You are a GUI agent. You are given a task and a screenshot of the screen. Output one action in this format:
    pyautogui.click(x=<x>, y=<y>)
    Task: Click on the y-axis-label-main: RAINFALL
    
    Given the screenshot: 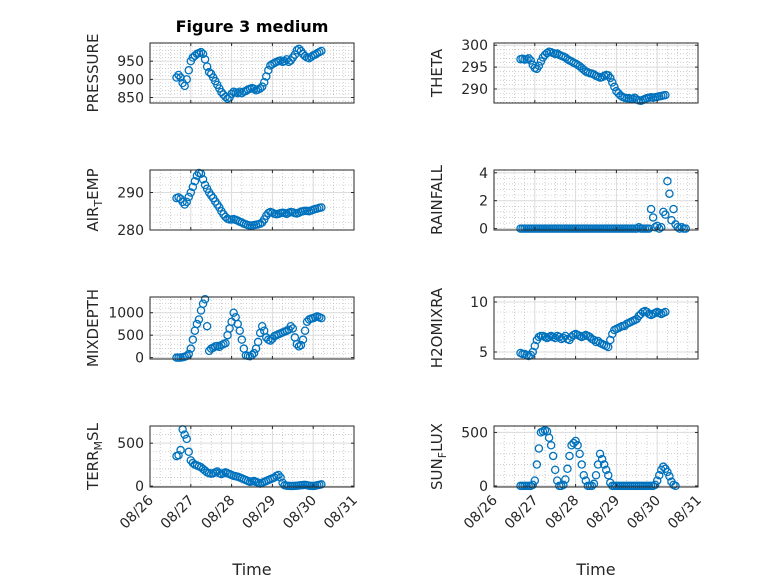 What is the action you would take?
    pyautogui.click(x=437, y=199)
    